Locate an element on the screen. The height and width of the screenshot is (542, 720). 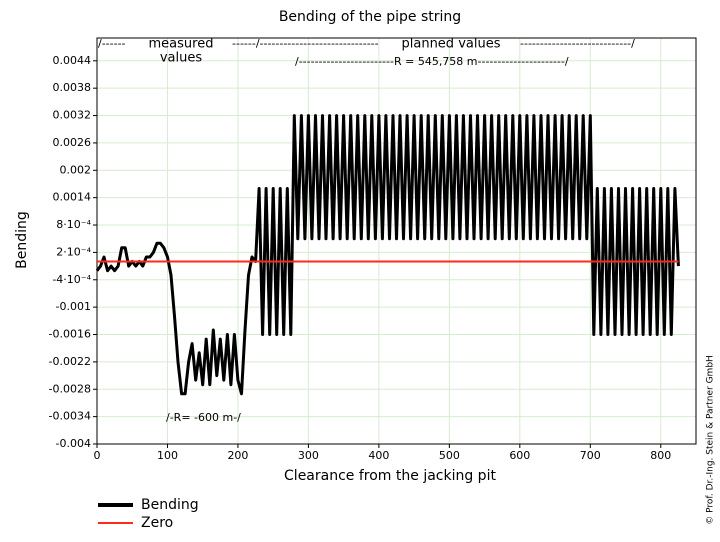
y-tick-label: -0.0022 is located at coordinates (70, 361).